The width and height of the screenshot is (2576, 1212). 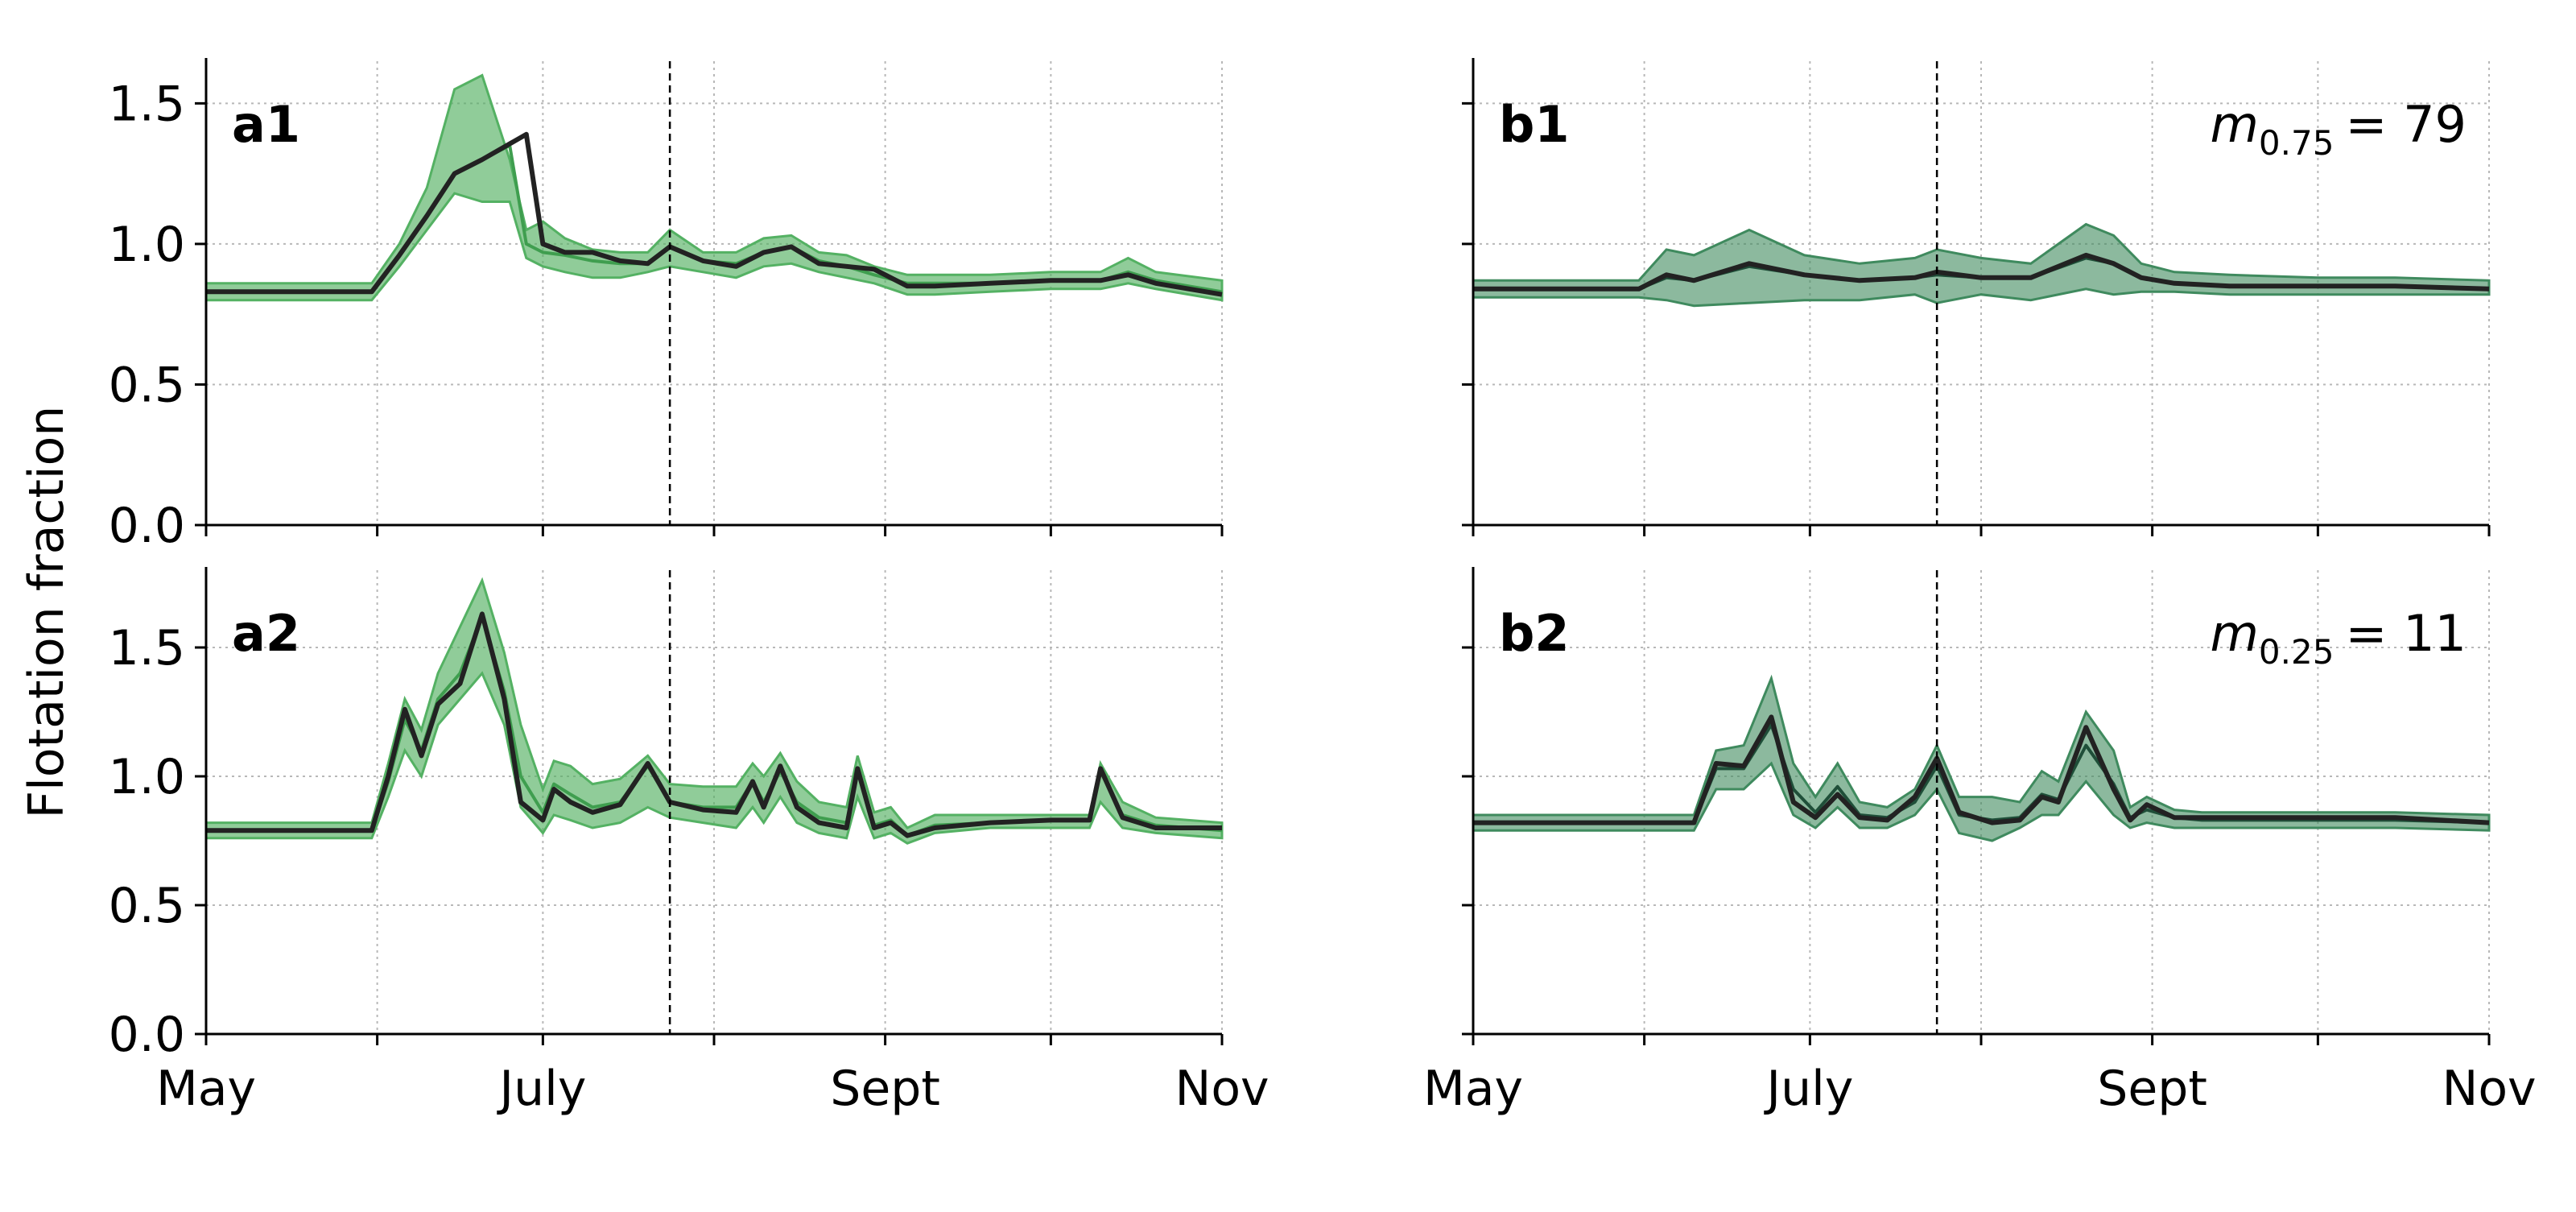 What do you see at coordinates (2339, 638) in the screenshot?
I see `annotation: m0.25 = 11` at bounding box center [2339, 638].